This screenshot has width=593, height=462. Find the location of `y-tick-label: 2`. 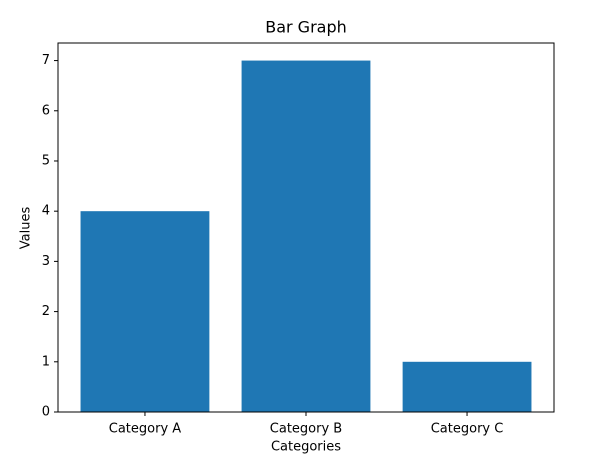

y-tick-label: 2 is located at coordinates (46, 311).